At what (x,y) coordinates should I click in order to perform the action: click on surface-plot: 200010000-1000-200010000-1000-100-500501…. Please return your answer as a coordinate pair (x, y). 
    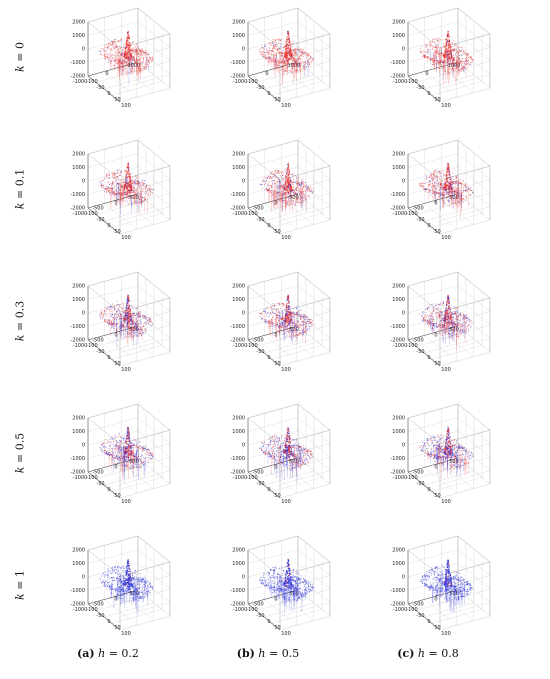
    Looking at the image, I should click on (120, 58).